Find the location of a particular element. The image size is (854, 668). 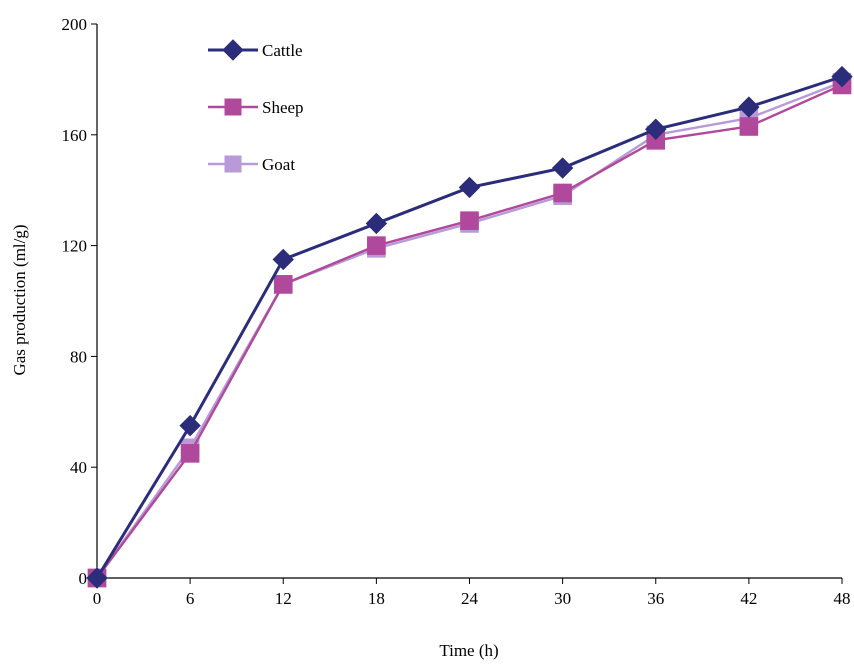

y-ticks: 0 40 80 120 160 200 is located at coordinates (79, 301).